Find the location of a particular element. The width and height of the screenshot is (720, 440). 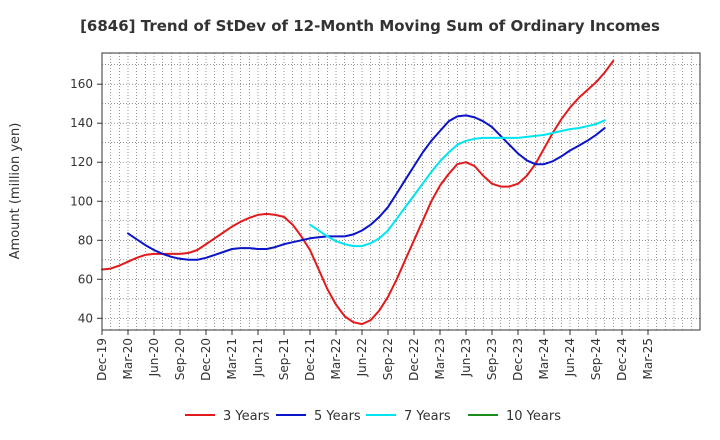

x-tick-label: Dec-24 is located at coordinates (622, 359).